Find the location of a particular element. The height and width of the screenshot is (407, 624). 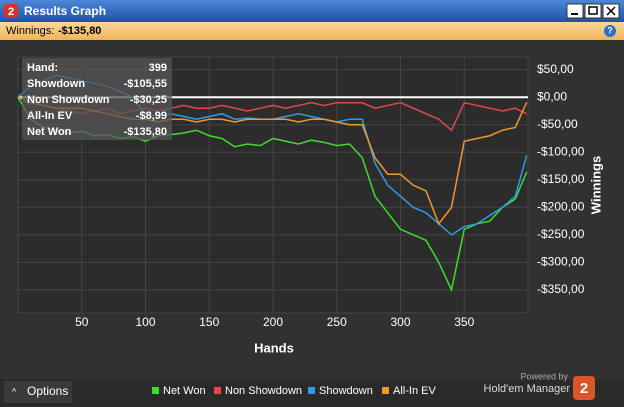

options-caret: ^ is located at coordinates (14, 391).